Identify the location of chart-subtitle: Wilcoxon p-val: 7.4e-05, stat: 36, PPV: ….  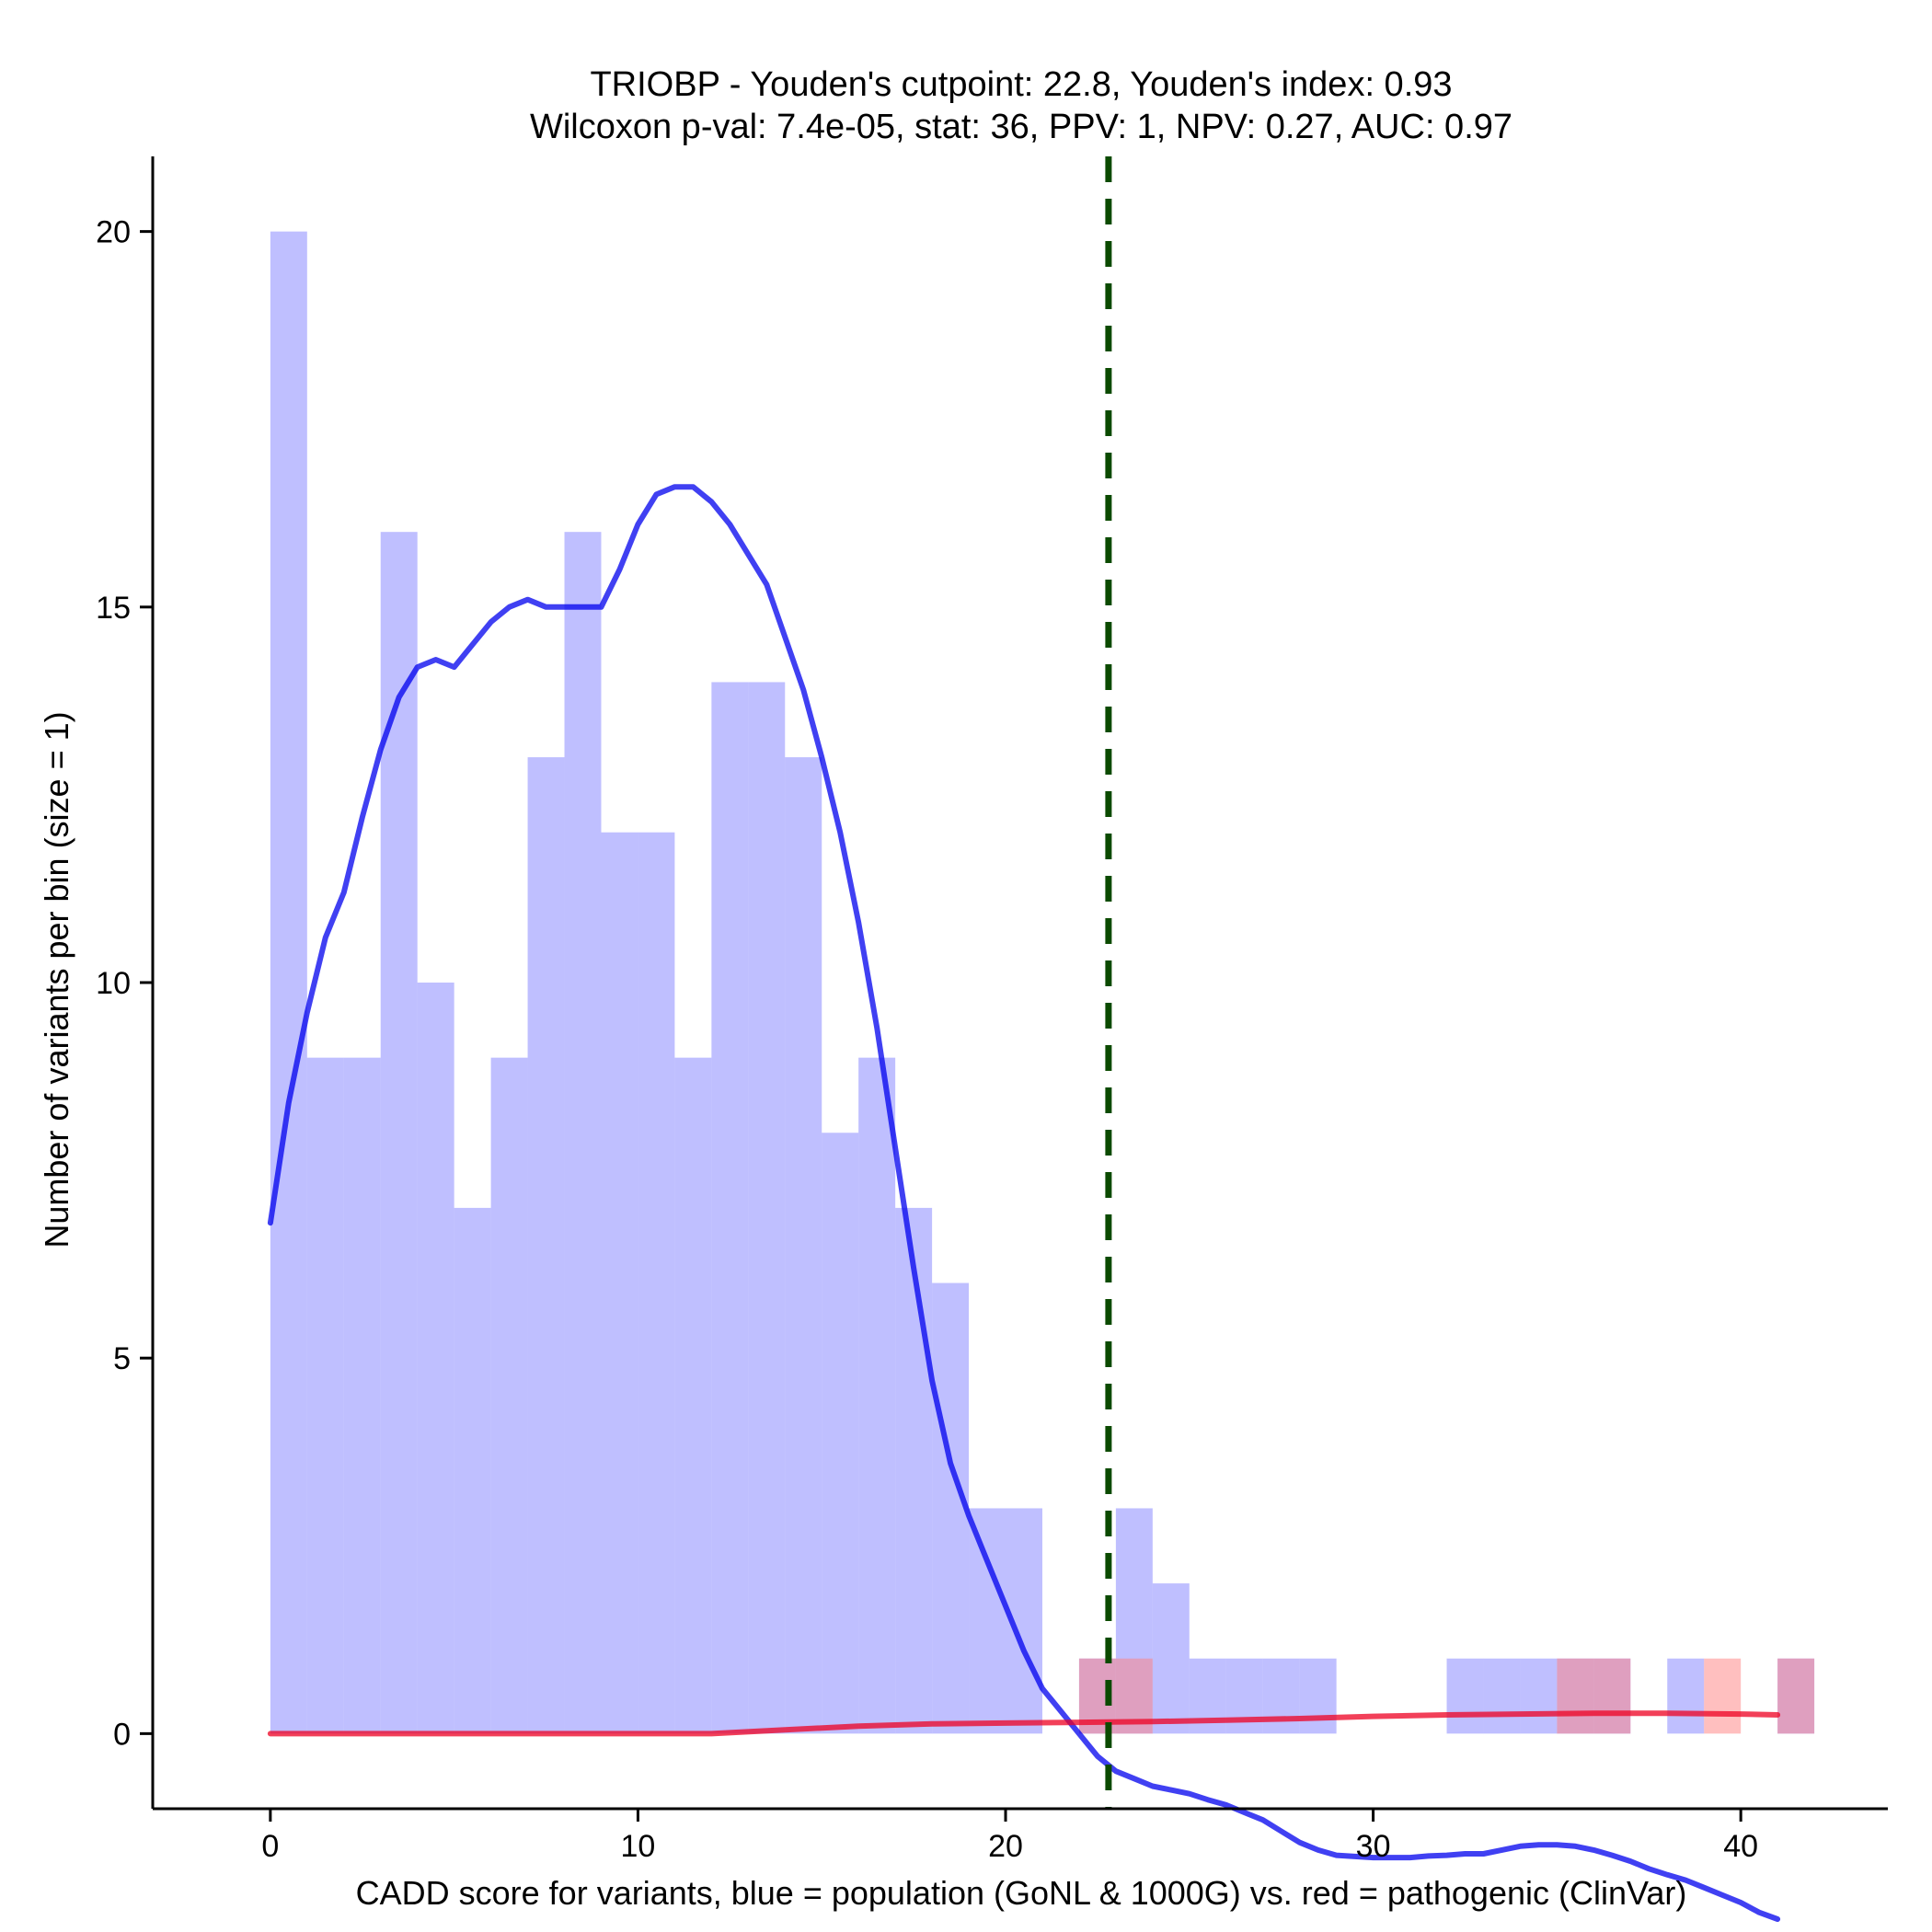
(1021, 127).